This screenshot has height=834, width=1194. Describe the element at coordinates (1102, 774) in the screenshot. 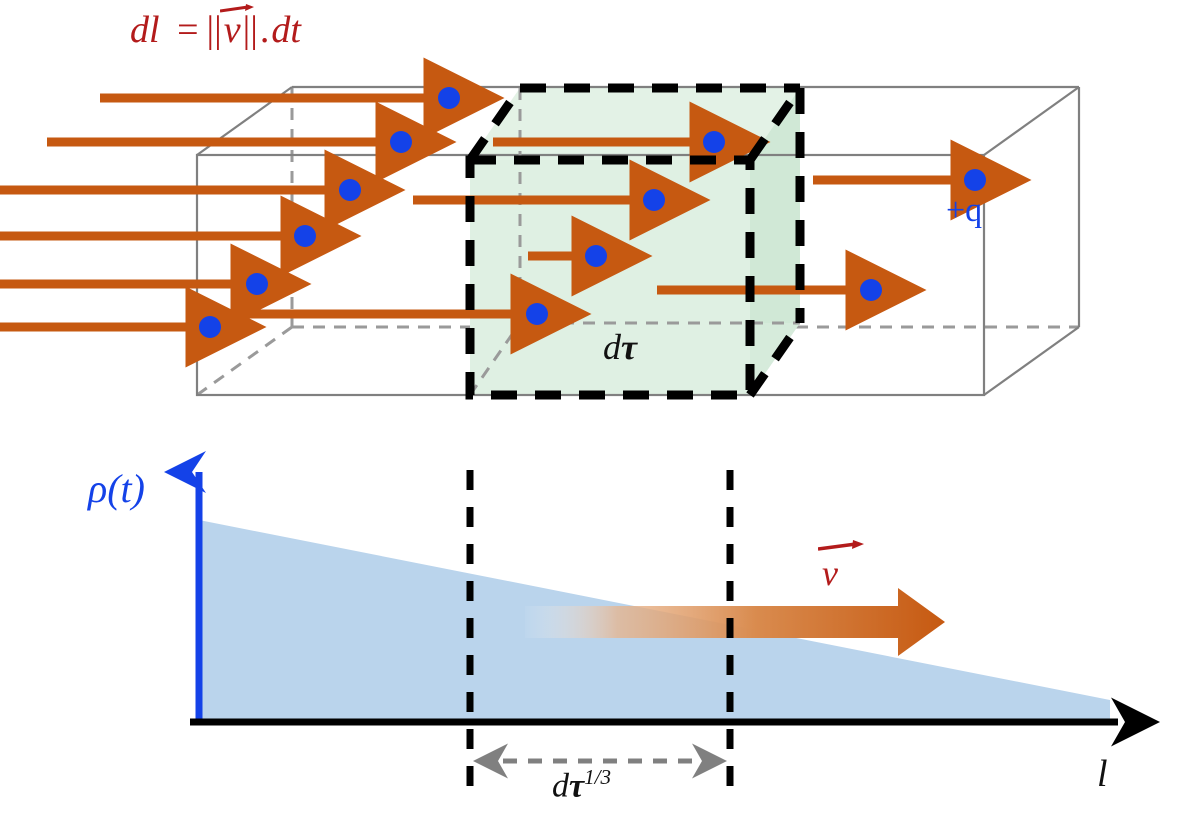

I see `x-axis-label: l` at that location.